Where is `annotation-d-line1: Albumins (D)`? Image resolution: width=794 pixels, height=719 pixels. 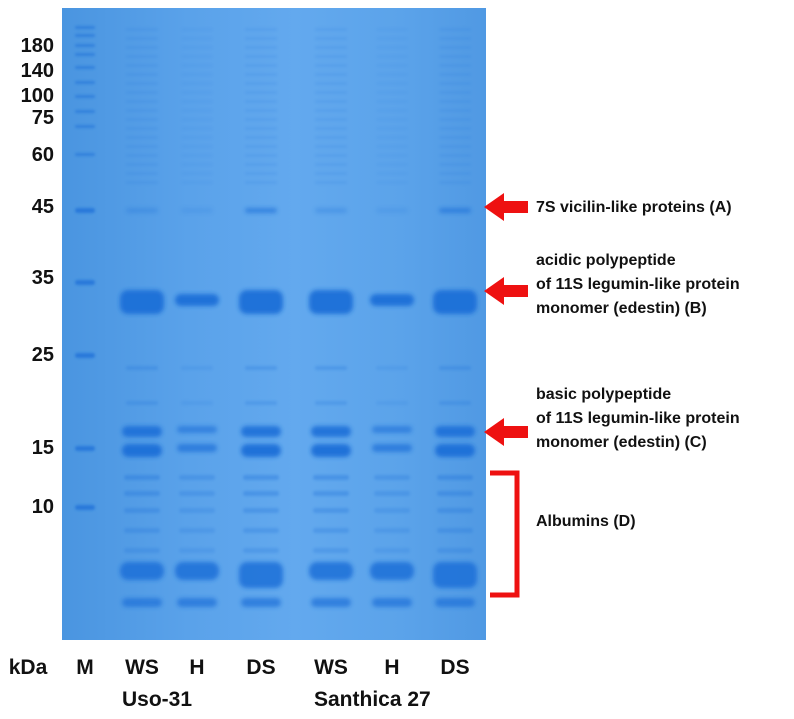
annotation-d-line1: Albumins (D) is located at coordinates (586, 521).